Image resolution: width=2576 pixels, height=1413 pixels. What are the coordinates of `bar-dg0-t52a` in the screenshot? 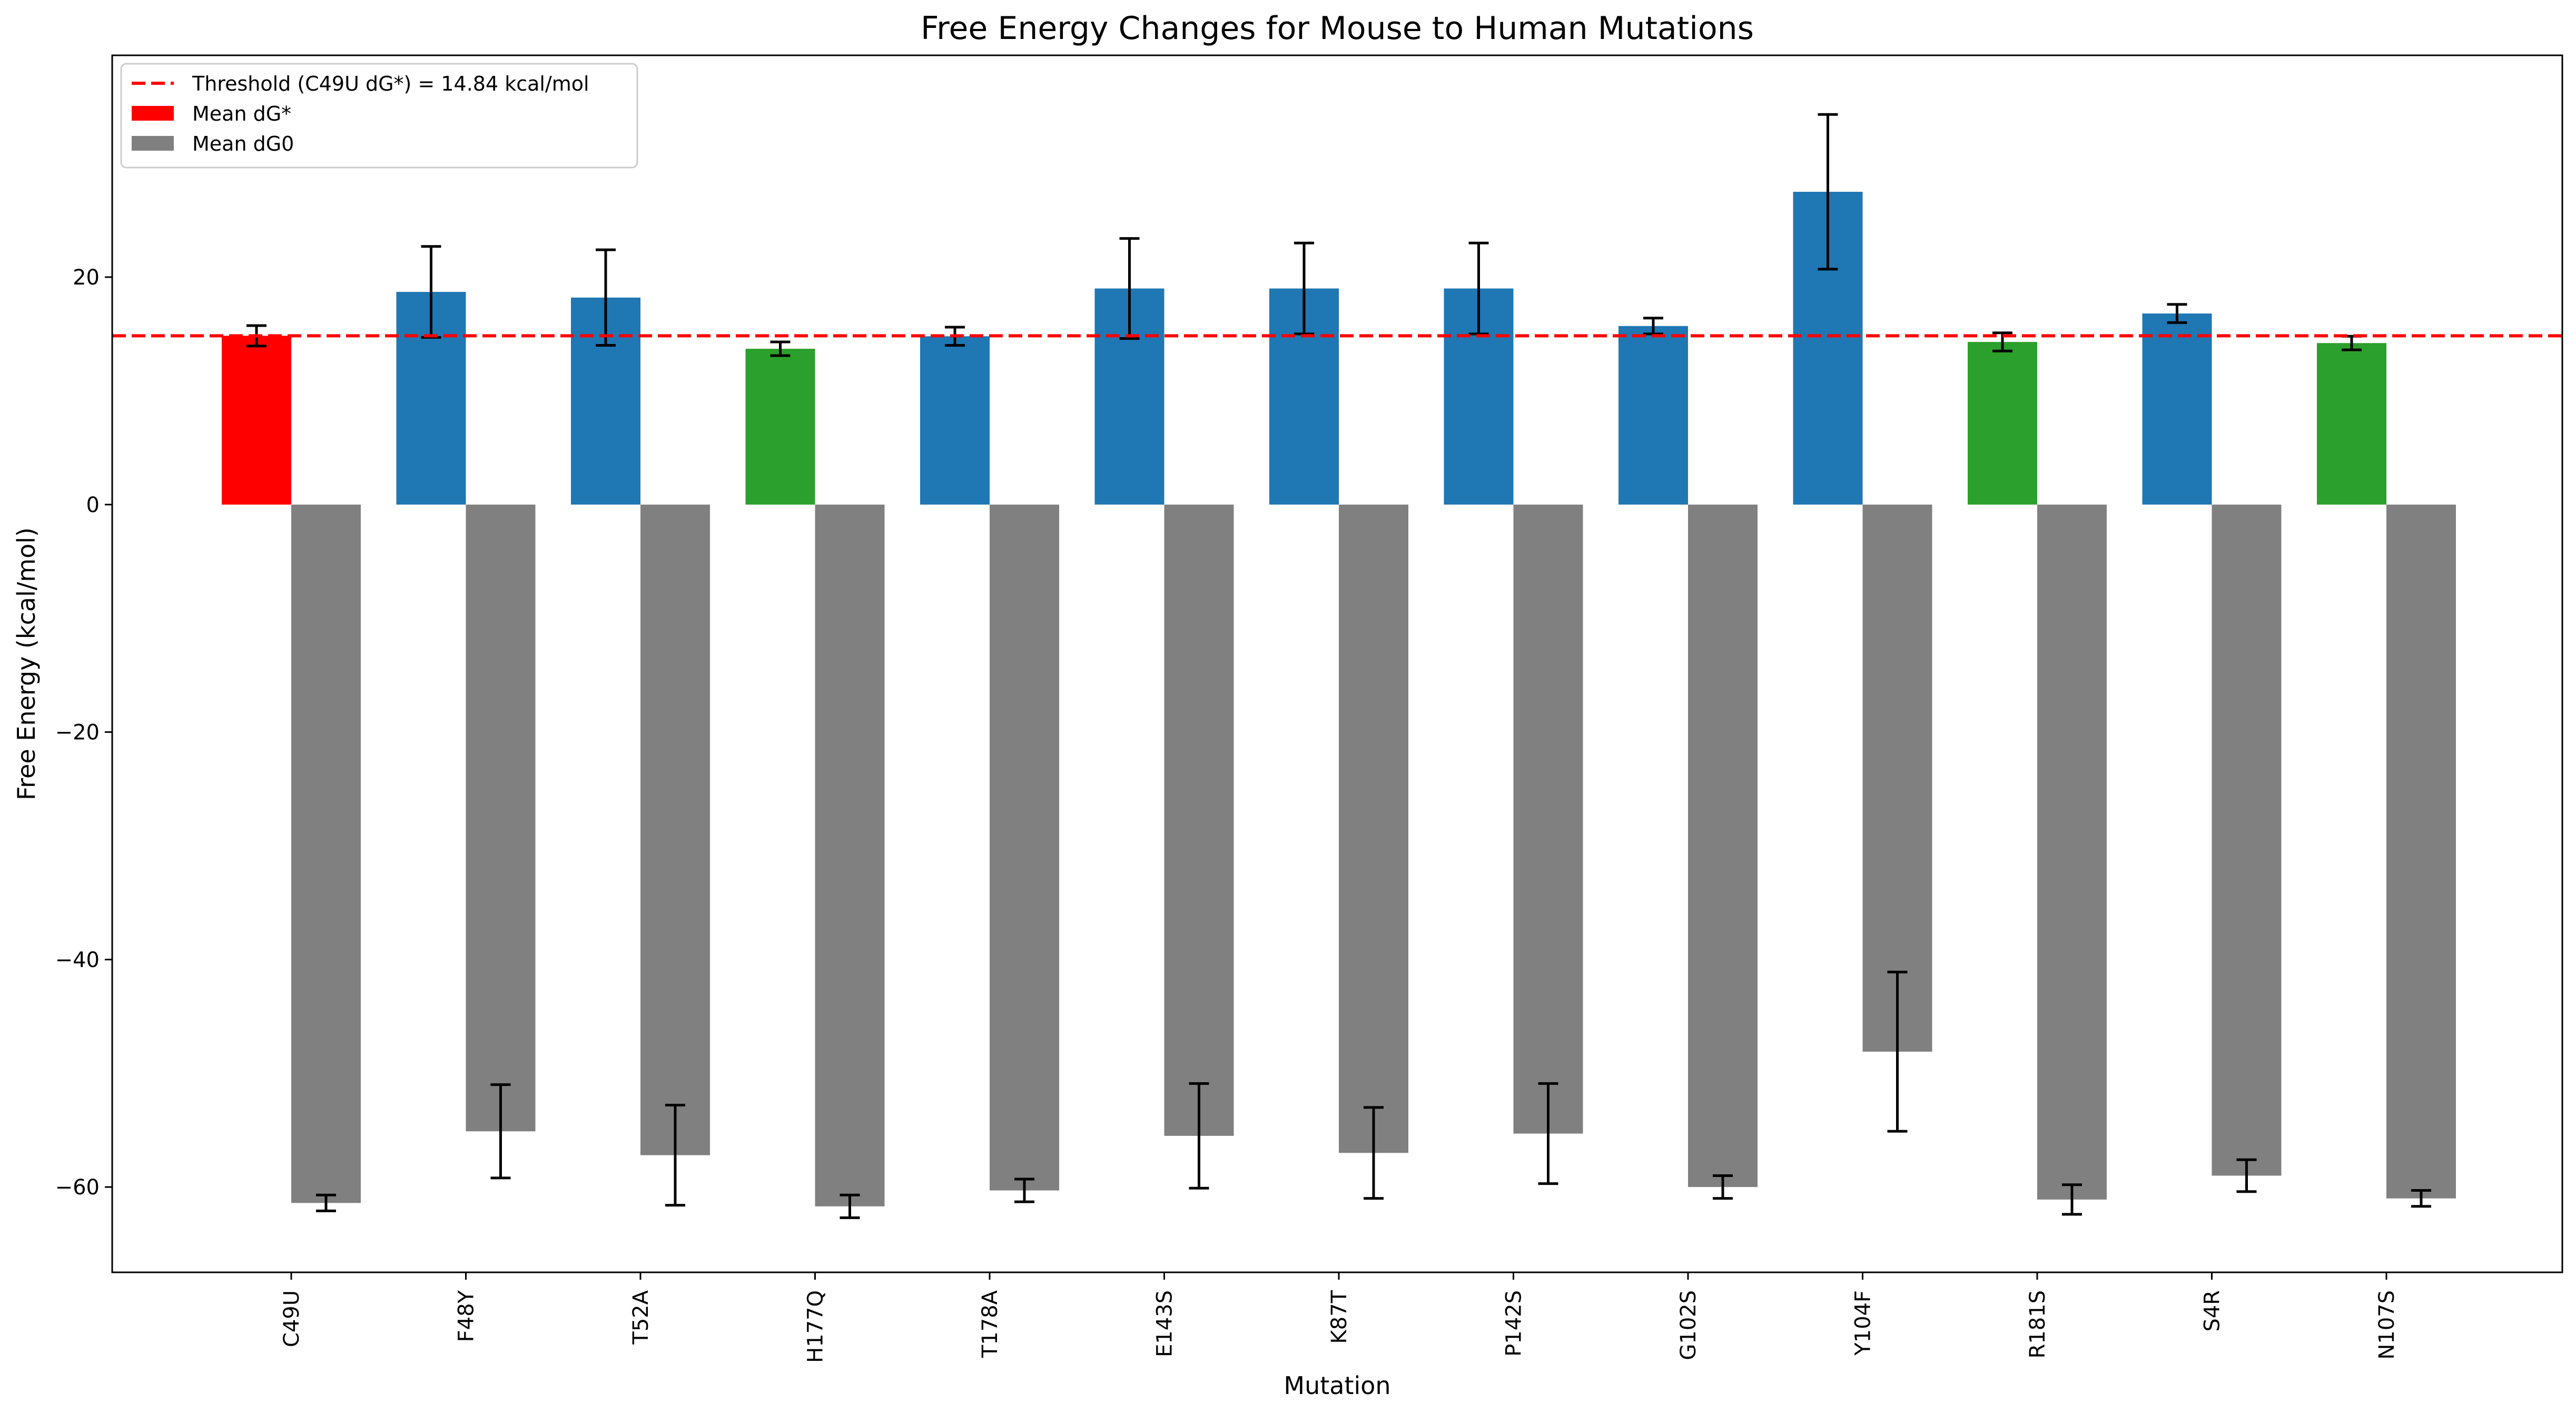 It's located at (675, 829).